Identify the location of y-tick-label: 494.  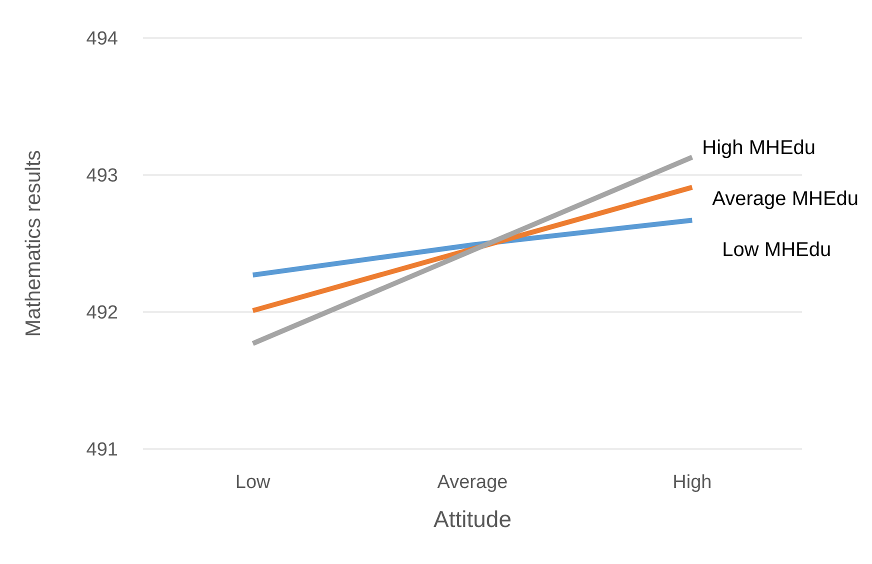
(102, 39).